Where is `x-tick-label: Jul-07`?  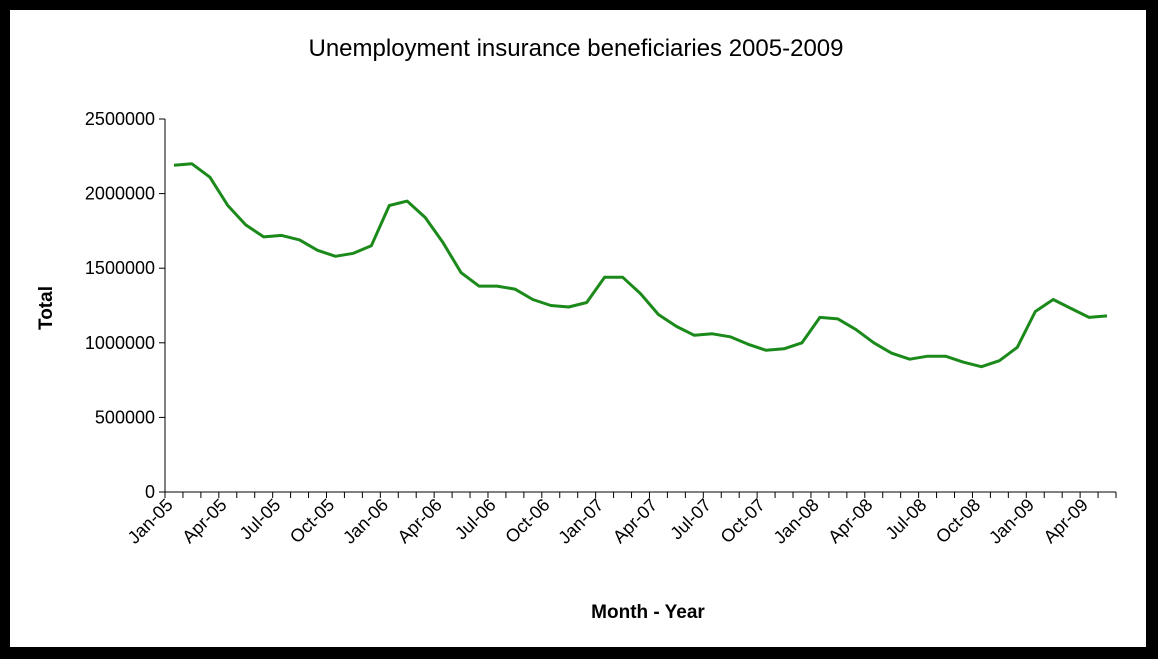
x-tick-label: Jul-07 is located at coordinates (690, 519).